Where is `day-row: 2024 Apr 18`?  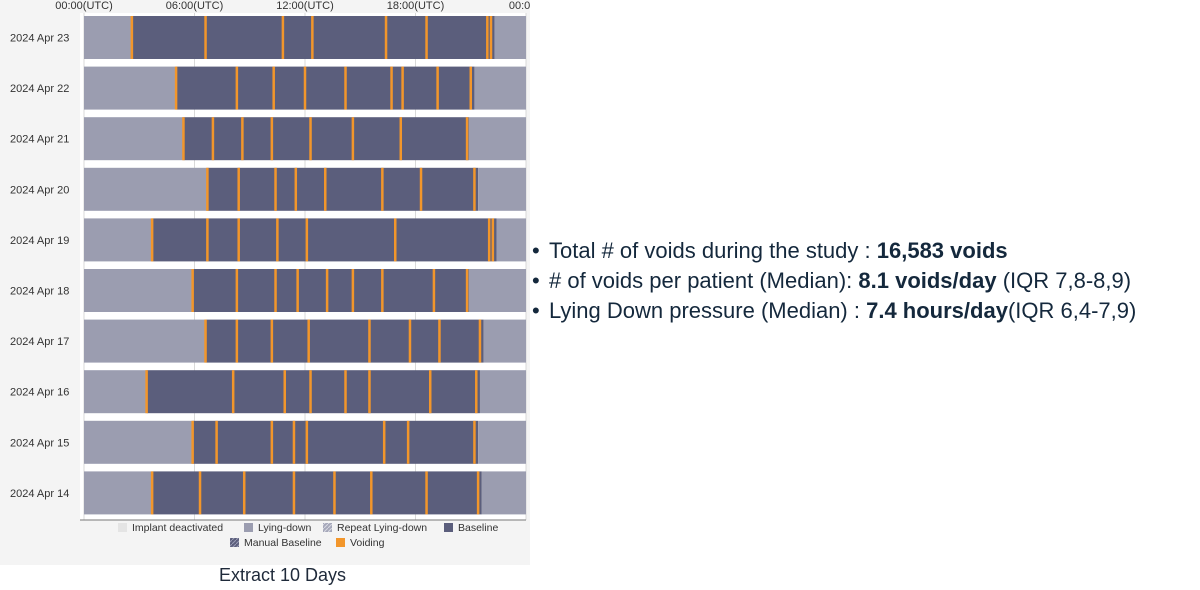
day-row: 2024 Apr 18 is located at coordinates (268, 290).